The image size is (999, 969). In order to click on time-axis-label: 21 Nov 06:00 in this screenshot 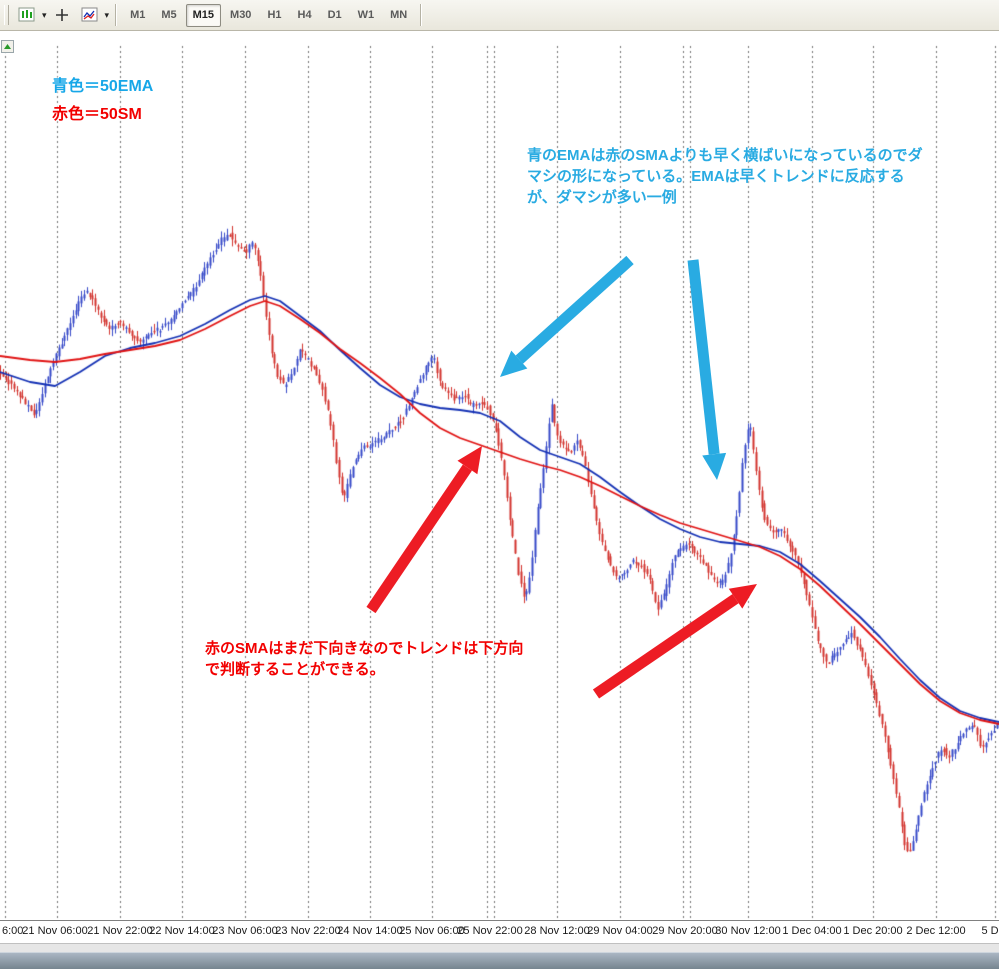, I will do `click(55, 931)`.